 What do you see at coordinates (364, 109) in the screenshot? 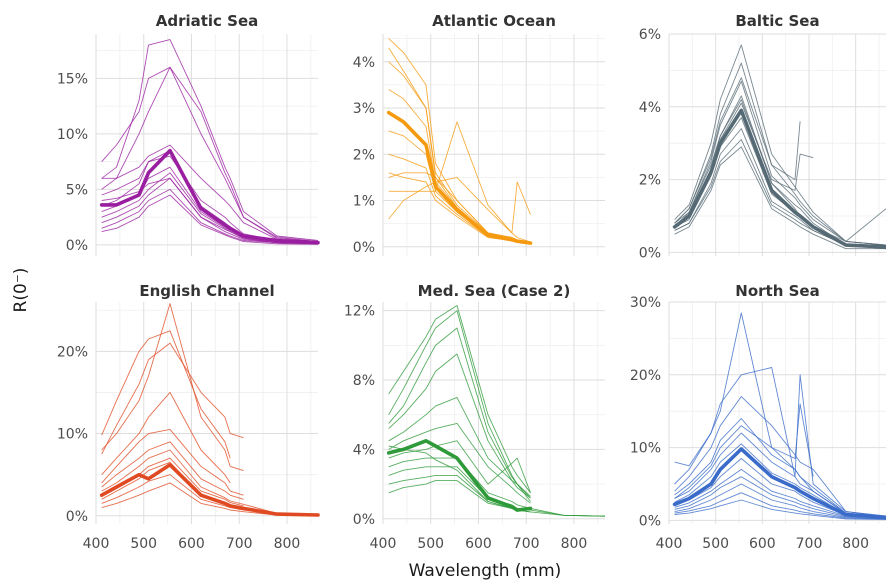
I see `y-tick-label: 3%` at bounding box center [364, 109].